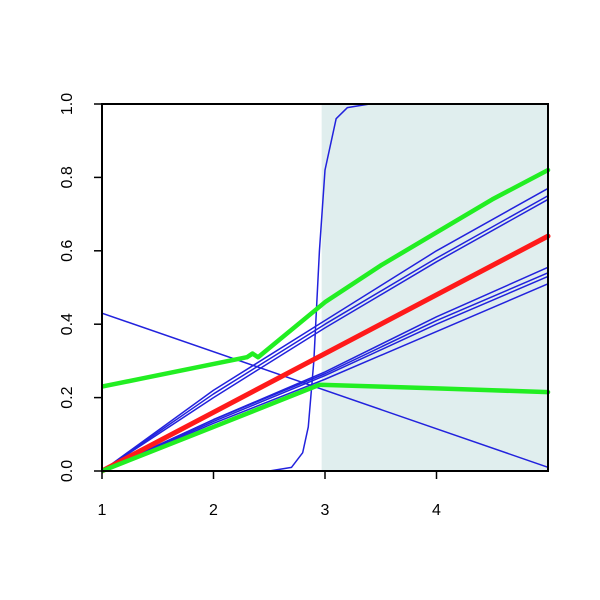  What do you see at coordinates (102, 510) in the screenshot?
I see `x-tick-label: 1` at bounding box center [102, 510].